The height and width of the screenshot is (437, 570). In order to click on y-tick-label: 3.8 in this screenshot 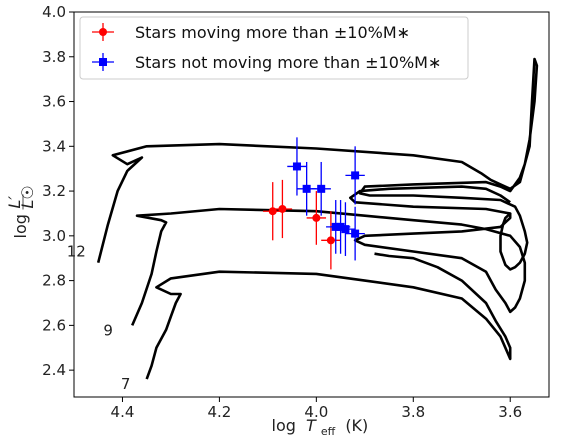, I will do `click(54, 57)`.